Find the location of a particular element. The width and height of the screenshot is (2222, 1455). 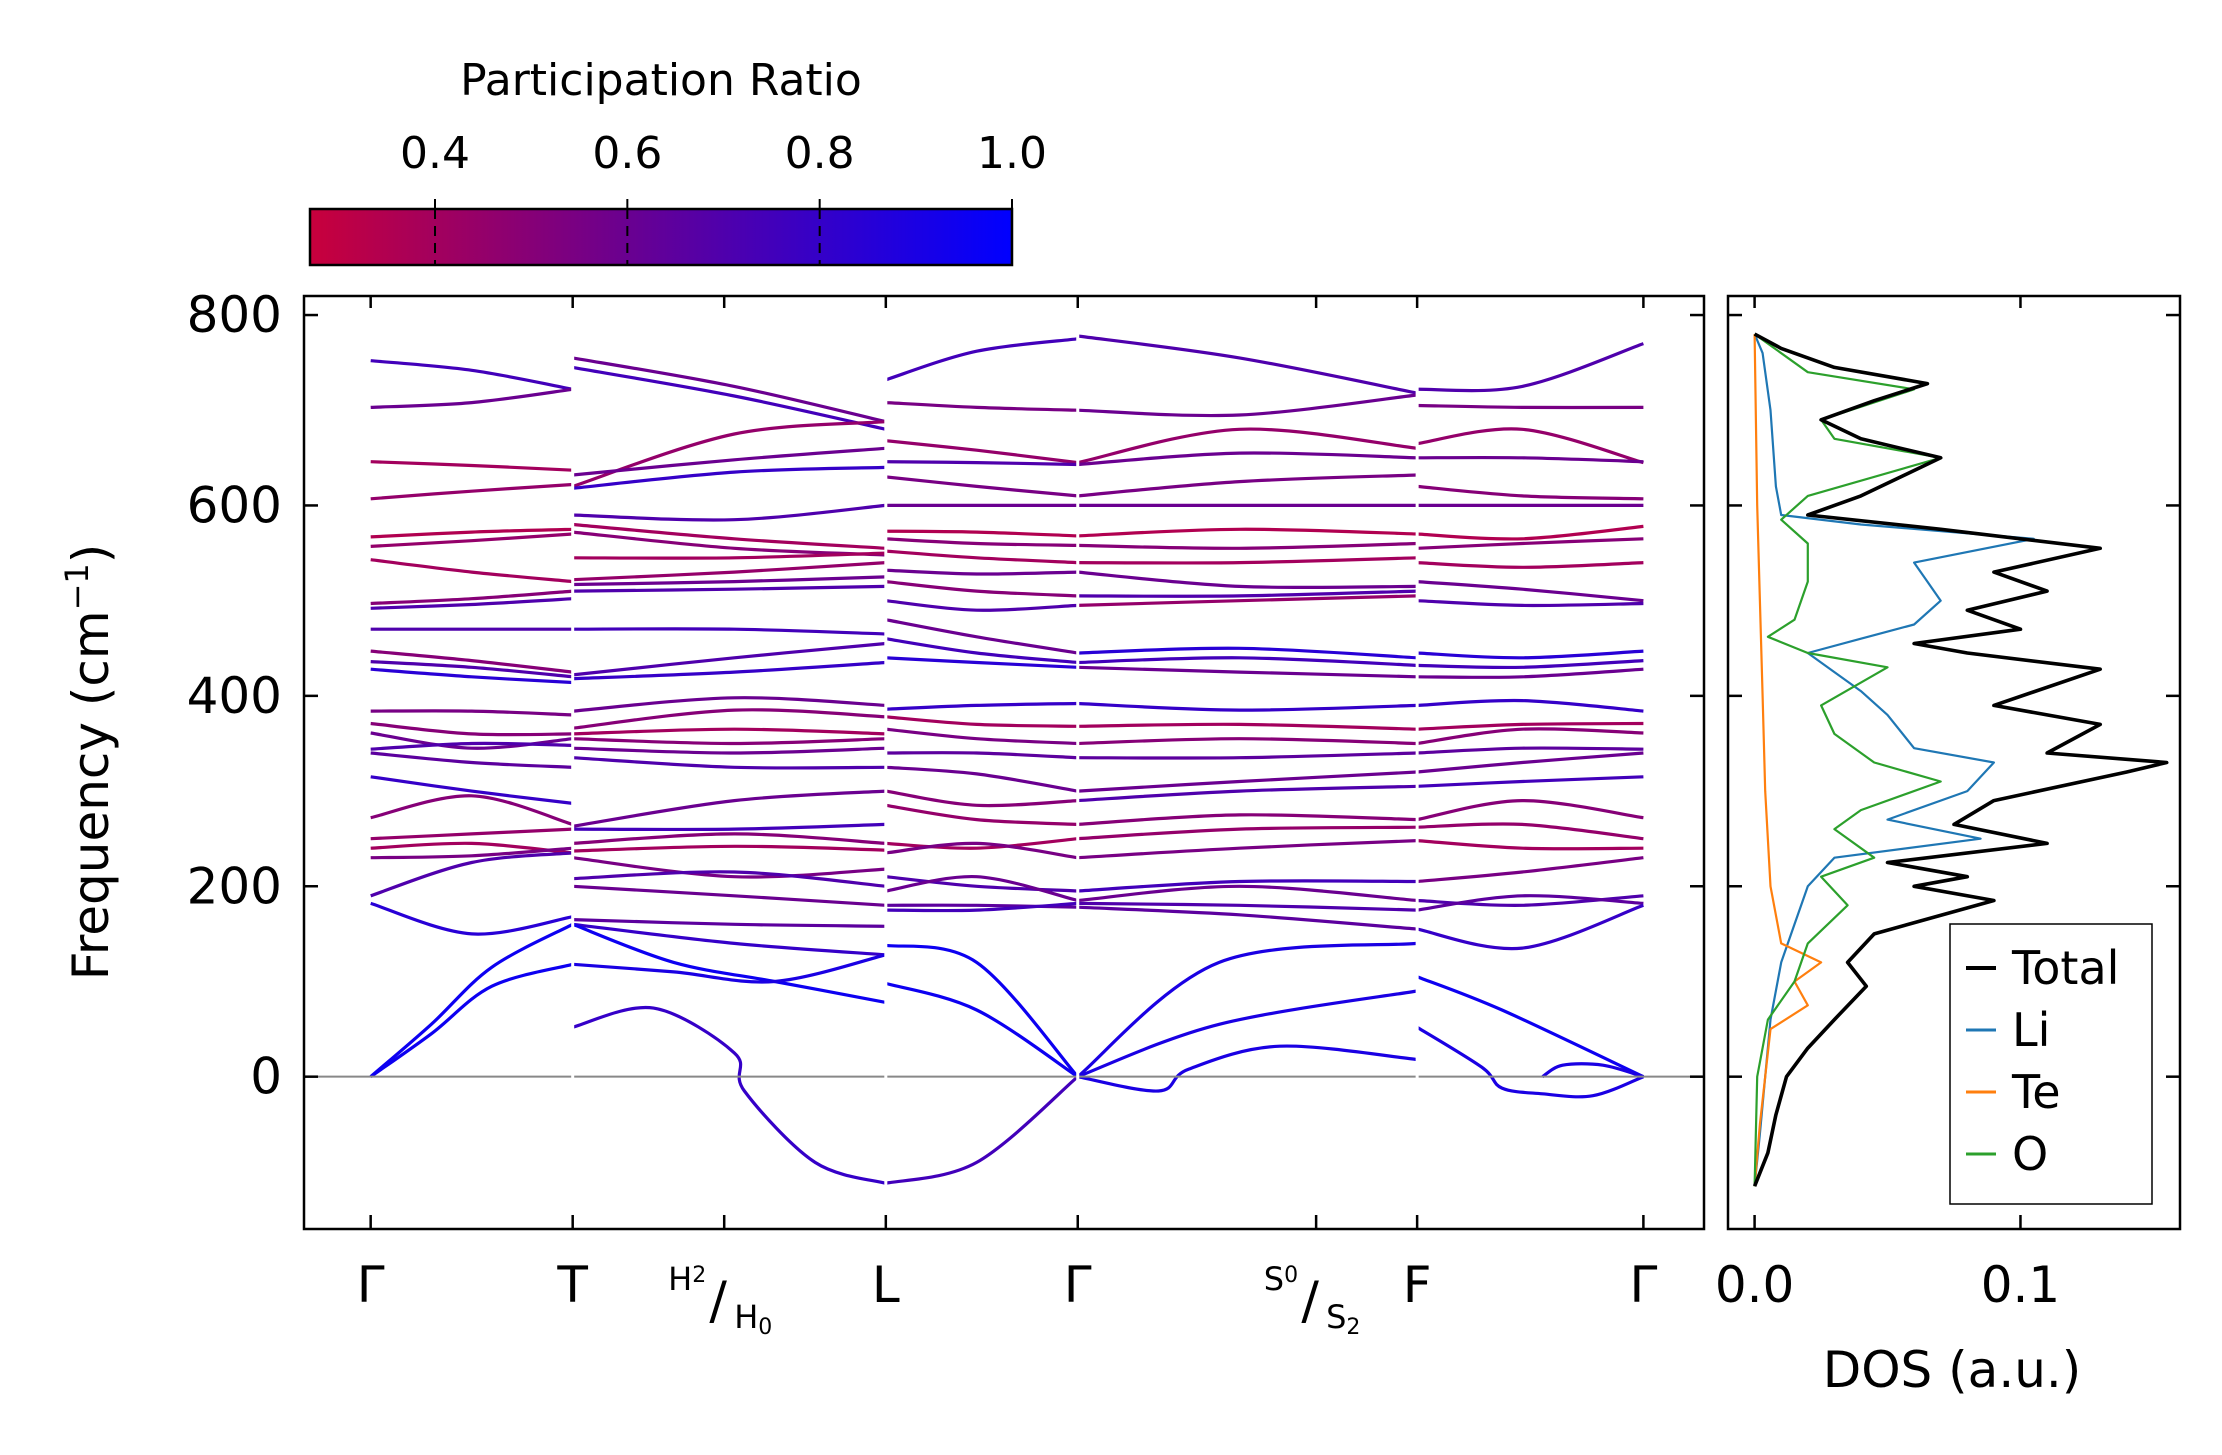

colorbar-tick-label: 0.4 is located at coordinates (435, 153).